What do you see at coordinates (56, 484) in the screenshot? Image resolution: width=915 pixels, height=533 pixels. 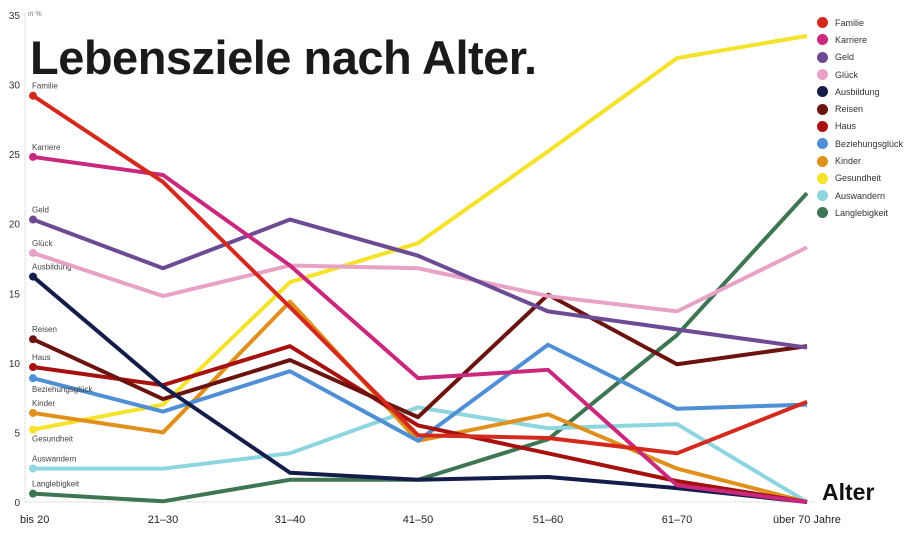 I see `series-label: Langlebigkeit` at bounding box center [56, 484].